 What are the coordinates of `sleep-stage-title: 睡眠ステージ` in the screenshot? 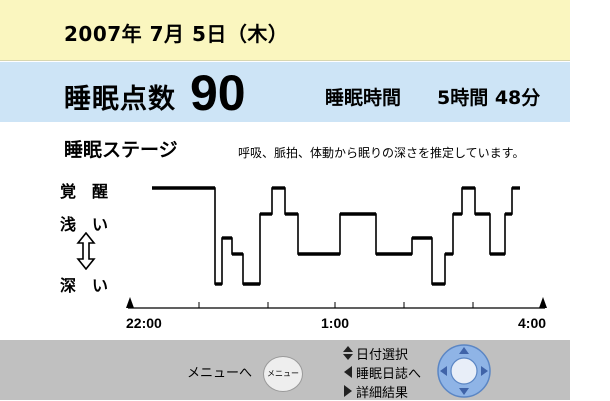 It's located at (121, 150).